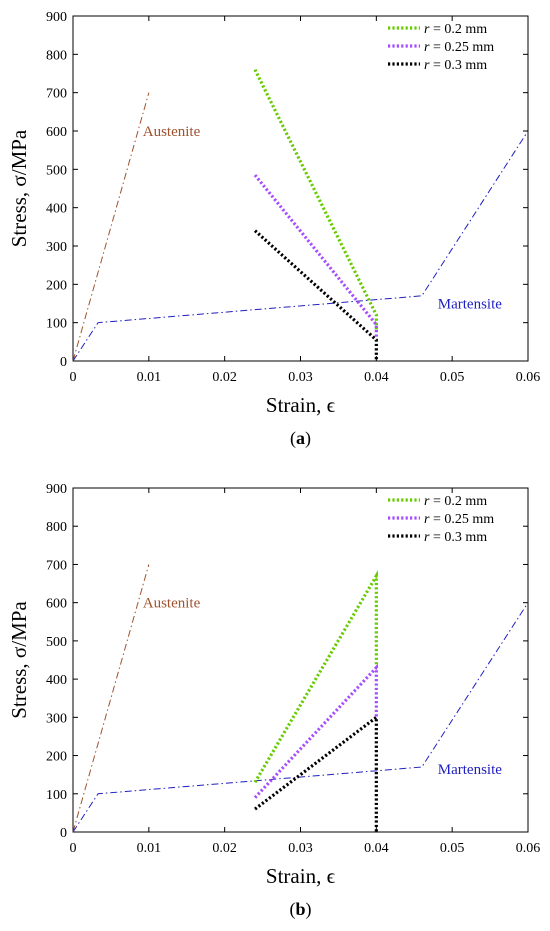 The image size is (550, 931). I want to click on panel-letter: b, so click(300, 909).